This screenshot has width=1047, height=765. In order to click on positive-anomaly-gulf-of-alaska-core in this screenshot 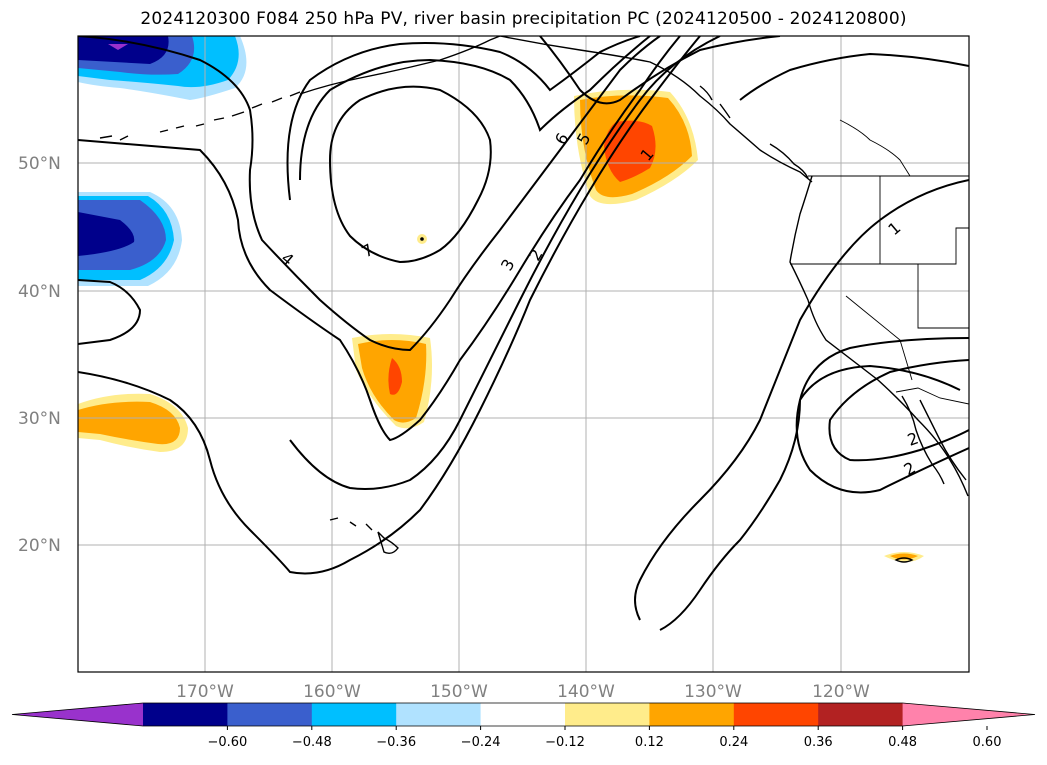, I will do `click(630, 151)`.